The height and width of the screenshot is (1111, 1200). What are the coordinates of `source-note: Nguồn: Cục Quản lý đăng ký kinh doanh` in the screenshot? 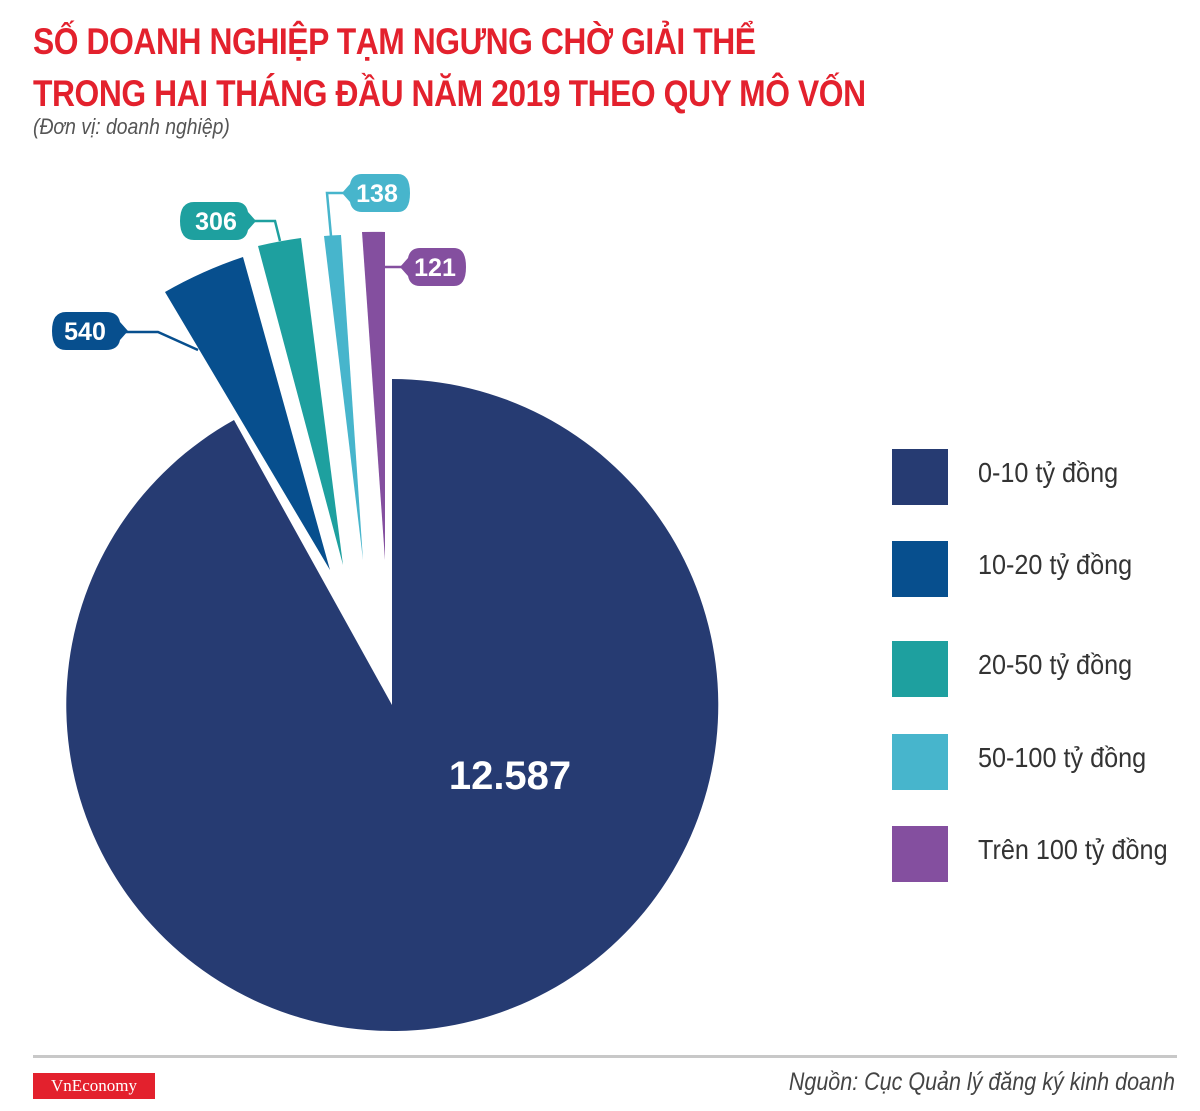 It's located at (981, 1082).